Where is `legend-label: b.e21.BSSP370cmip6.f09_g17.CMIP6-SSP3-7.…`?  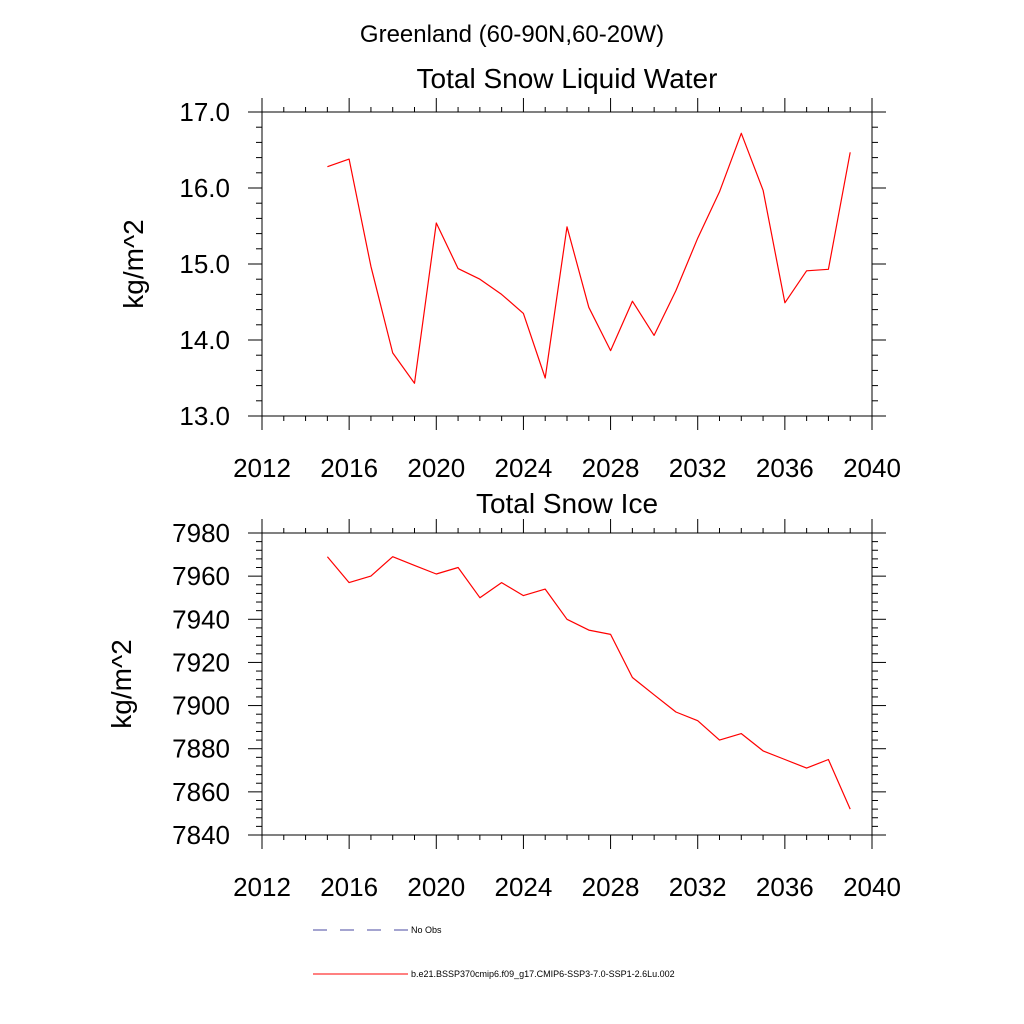 legend-label: b.e21.BSSP370cmip6.f09_g17.CMIP6-SSP3-7.… is located at coordinates (543, 974).